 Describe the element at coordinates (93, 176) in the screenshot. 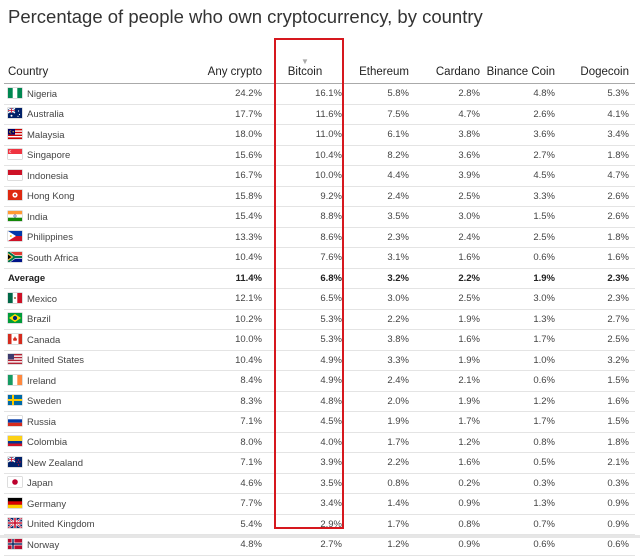

I see `country-cell: Indonesia` at that location.